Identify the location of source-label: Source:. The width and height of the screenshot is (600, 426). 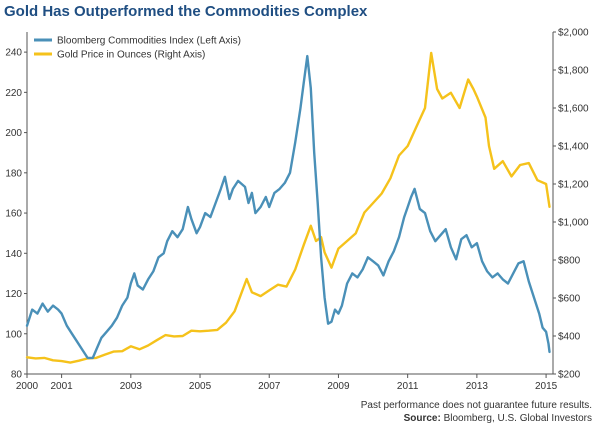
(422, 418).